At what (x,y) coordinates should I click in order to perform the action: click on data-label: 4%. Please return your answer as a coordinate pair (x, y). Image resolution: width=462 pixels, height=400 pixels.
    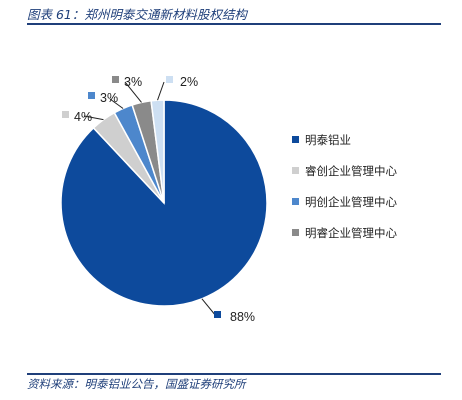
    Looking at the image, I should click on (83, 117).